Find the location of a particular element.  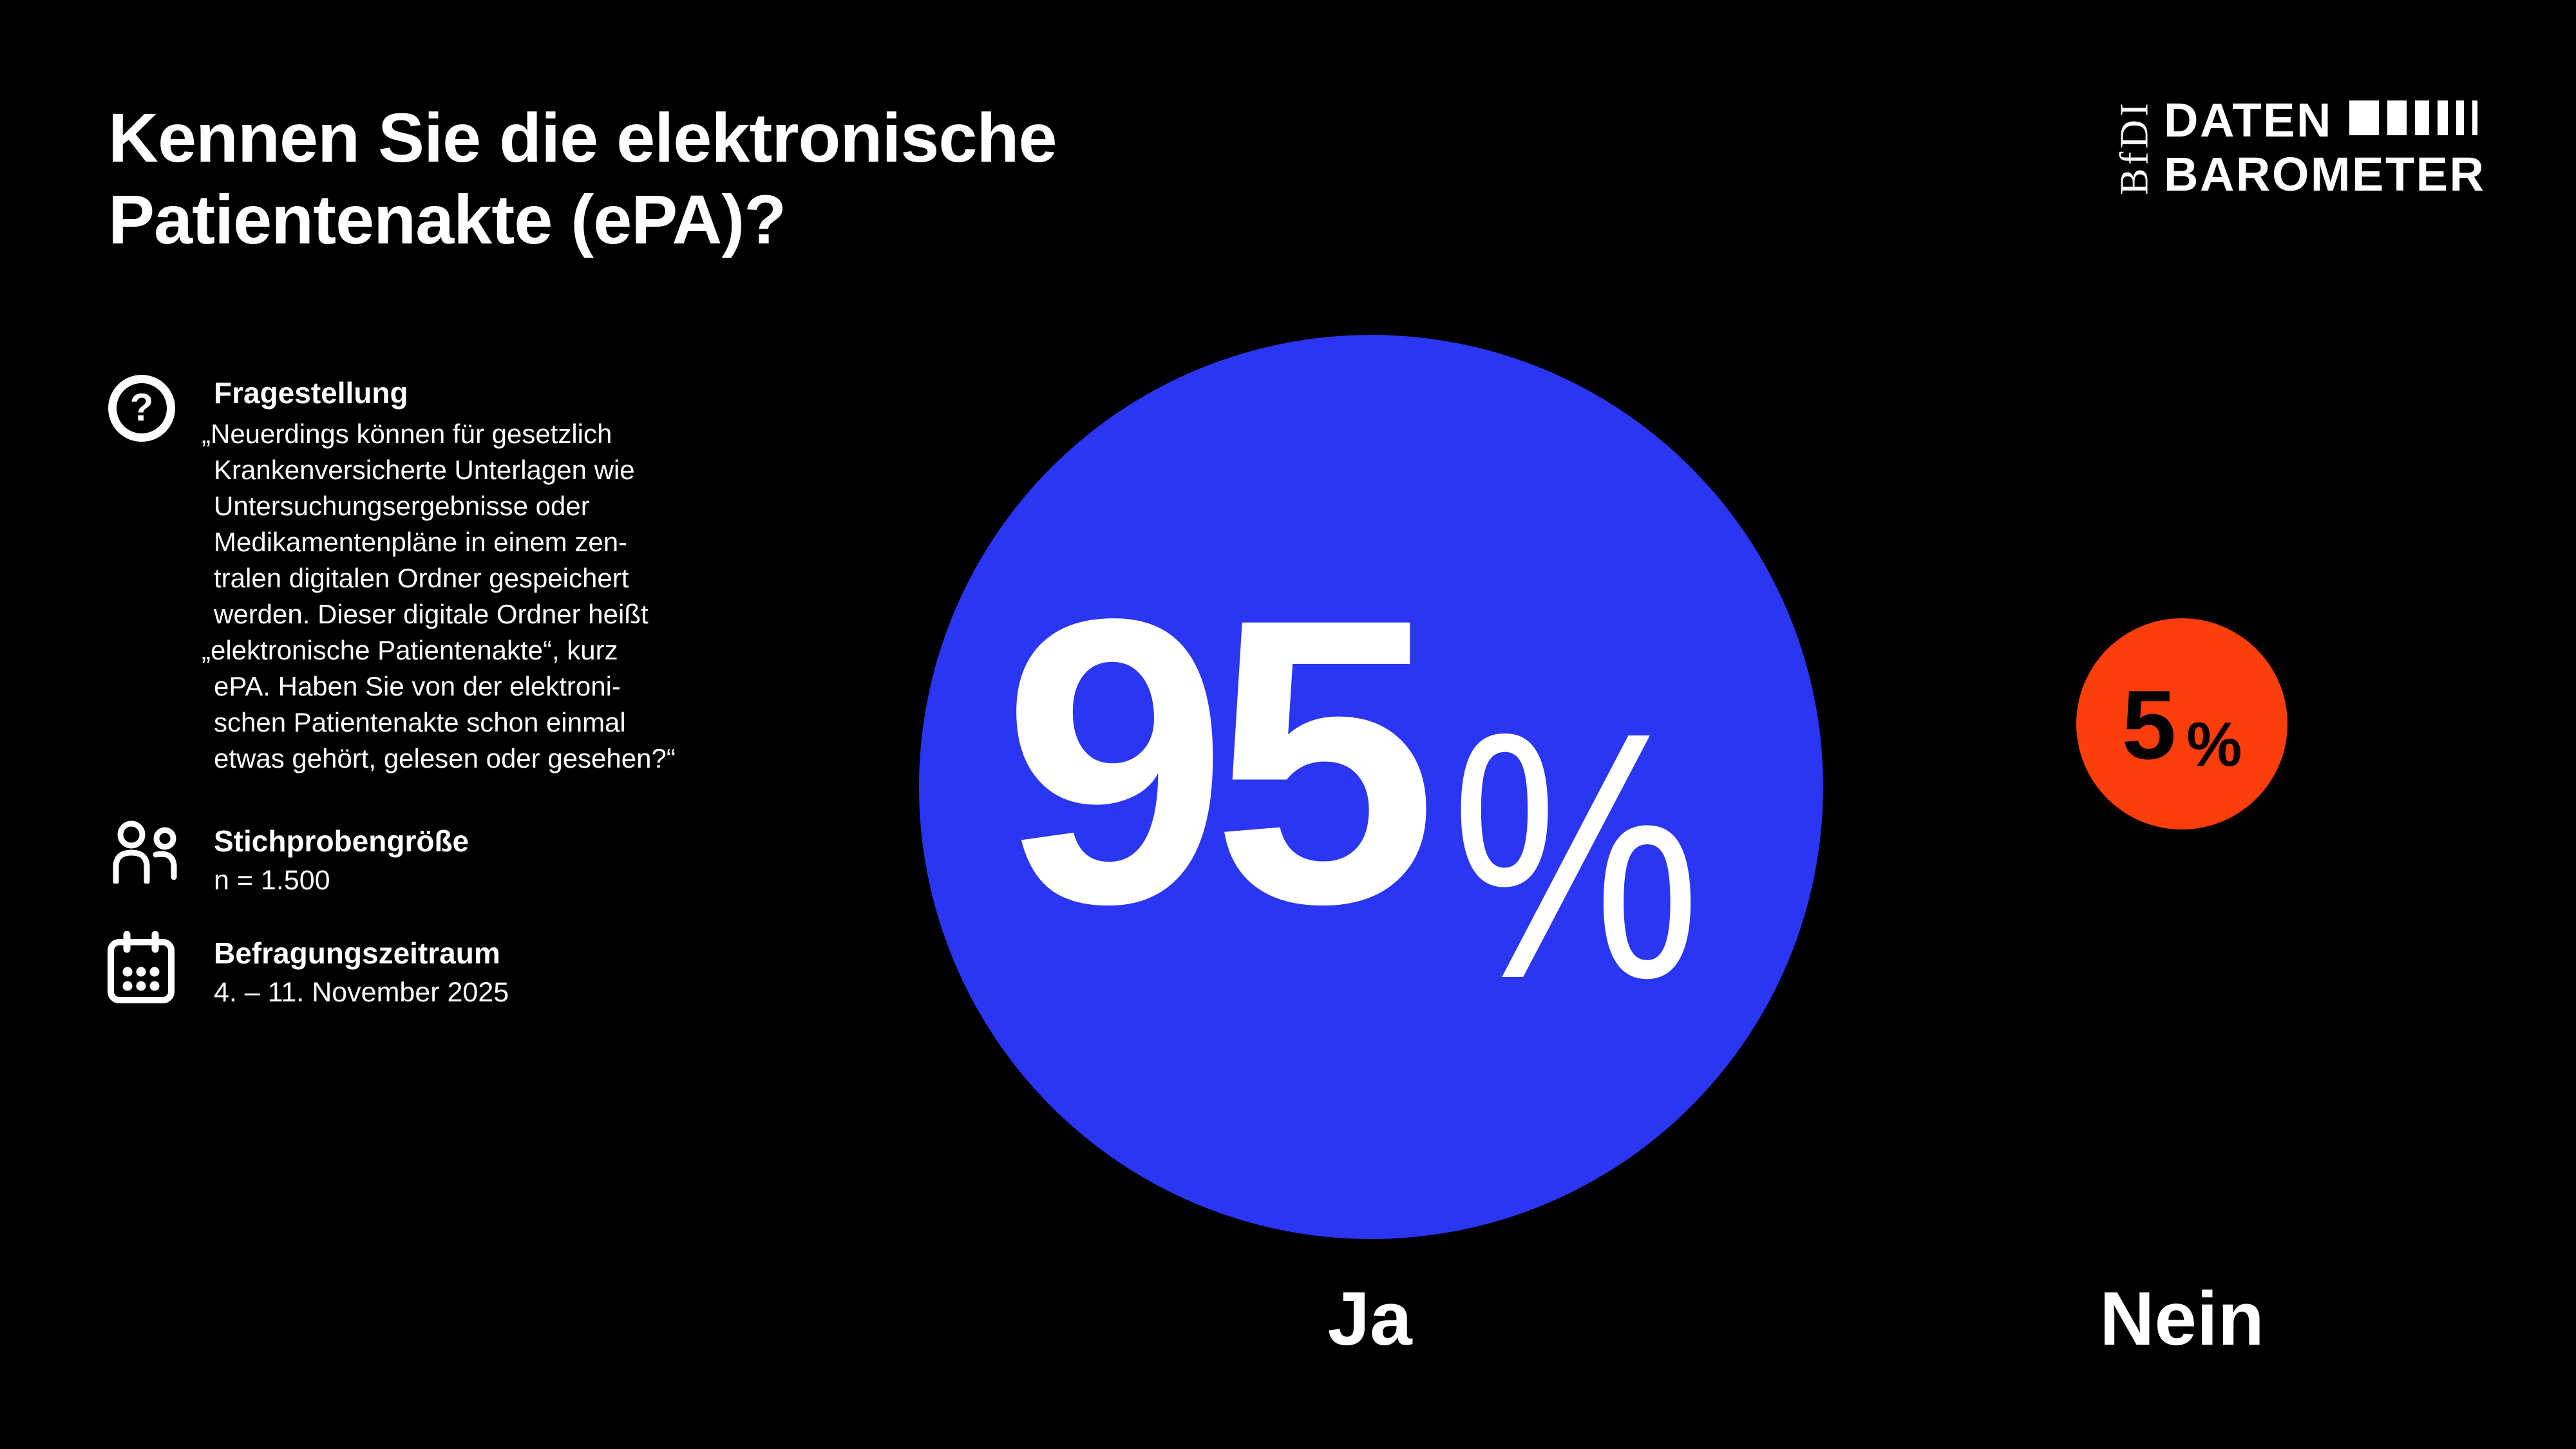

question-text-line: werden. Dieser digitale Ordner heißt is located at coordinates (431, 614).